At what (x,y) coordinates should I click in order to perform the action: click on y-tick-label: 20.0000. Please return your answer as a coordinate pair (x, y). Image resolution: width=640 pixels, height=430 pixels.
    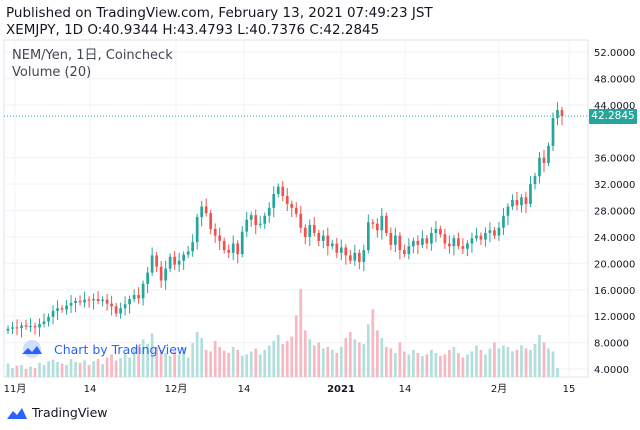
    Looking at the image, I should click on (614, 264).